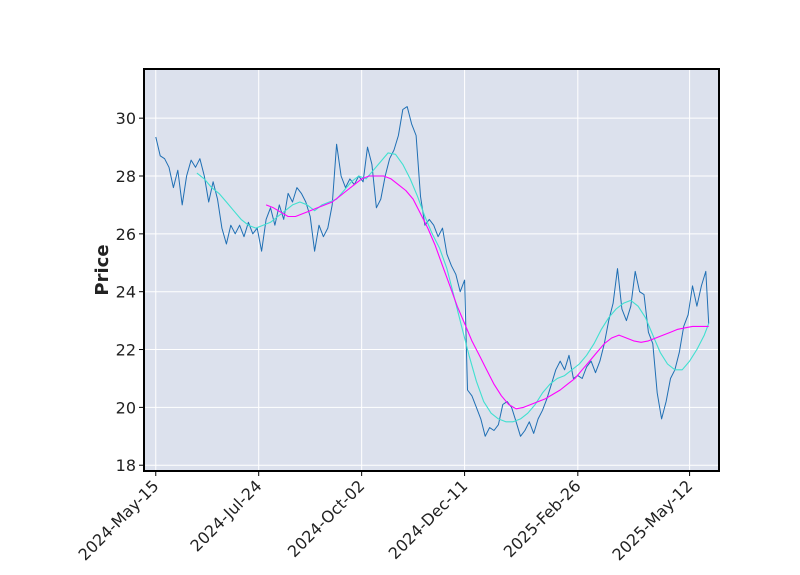 This screenshot has height=575, width=800. Describe the element at coordinates (225, 515) in the screenshot. I see `x-tick-label: 2024-Jul-24` at that location.